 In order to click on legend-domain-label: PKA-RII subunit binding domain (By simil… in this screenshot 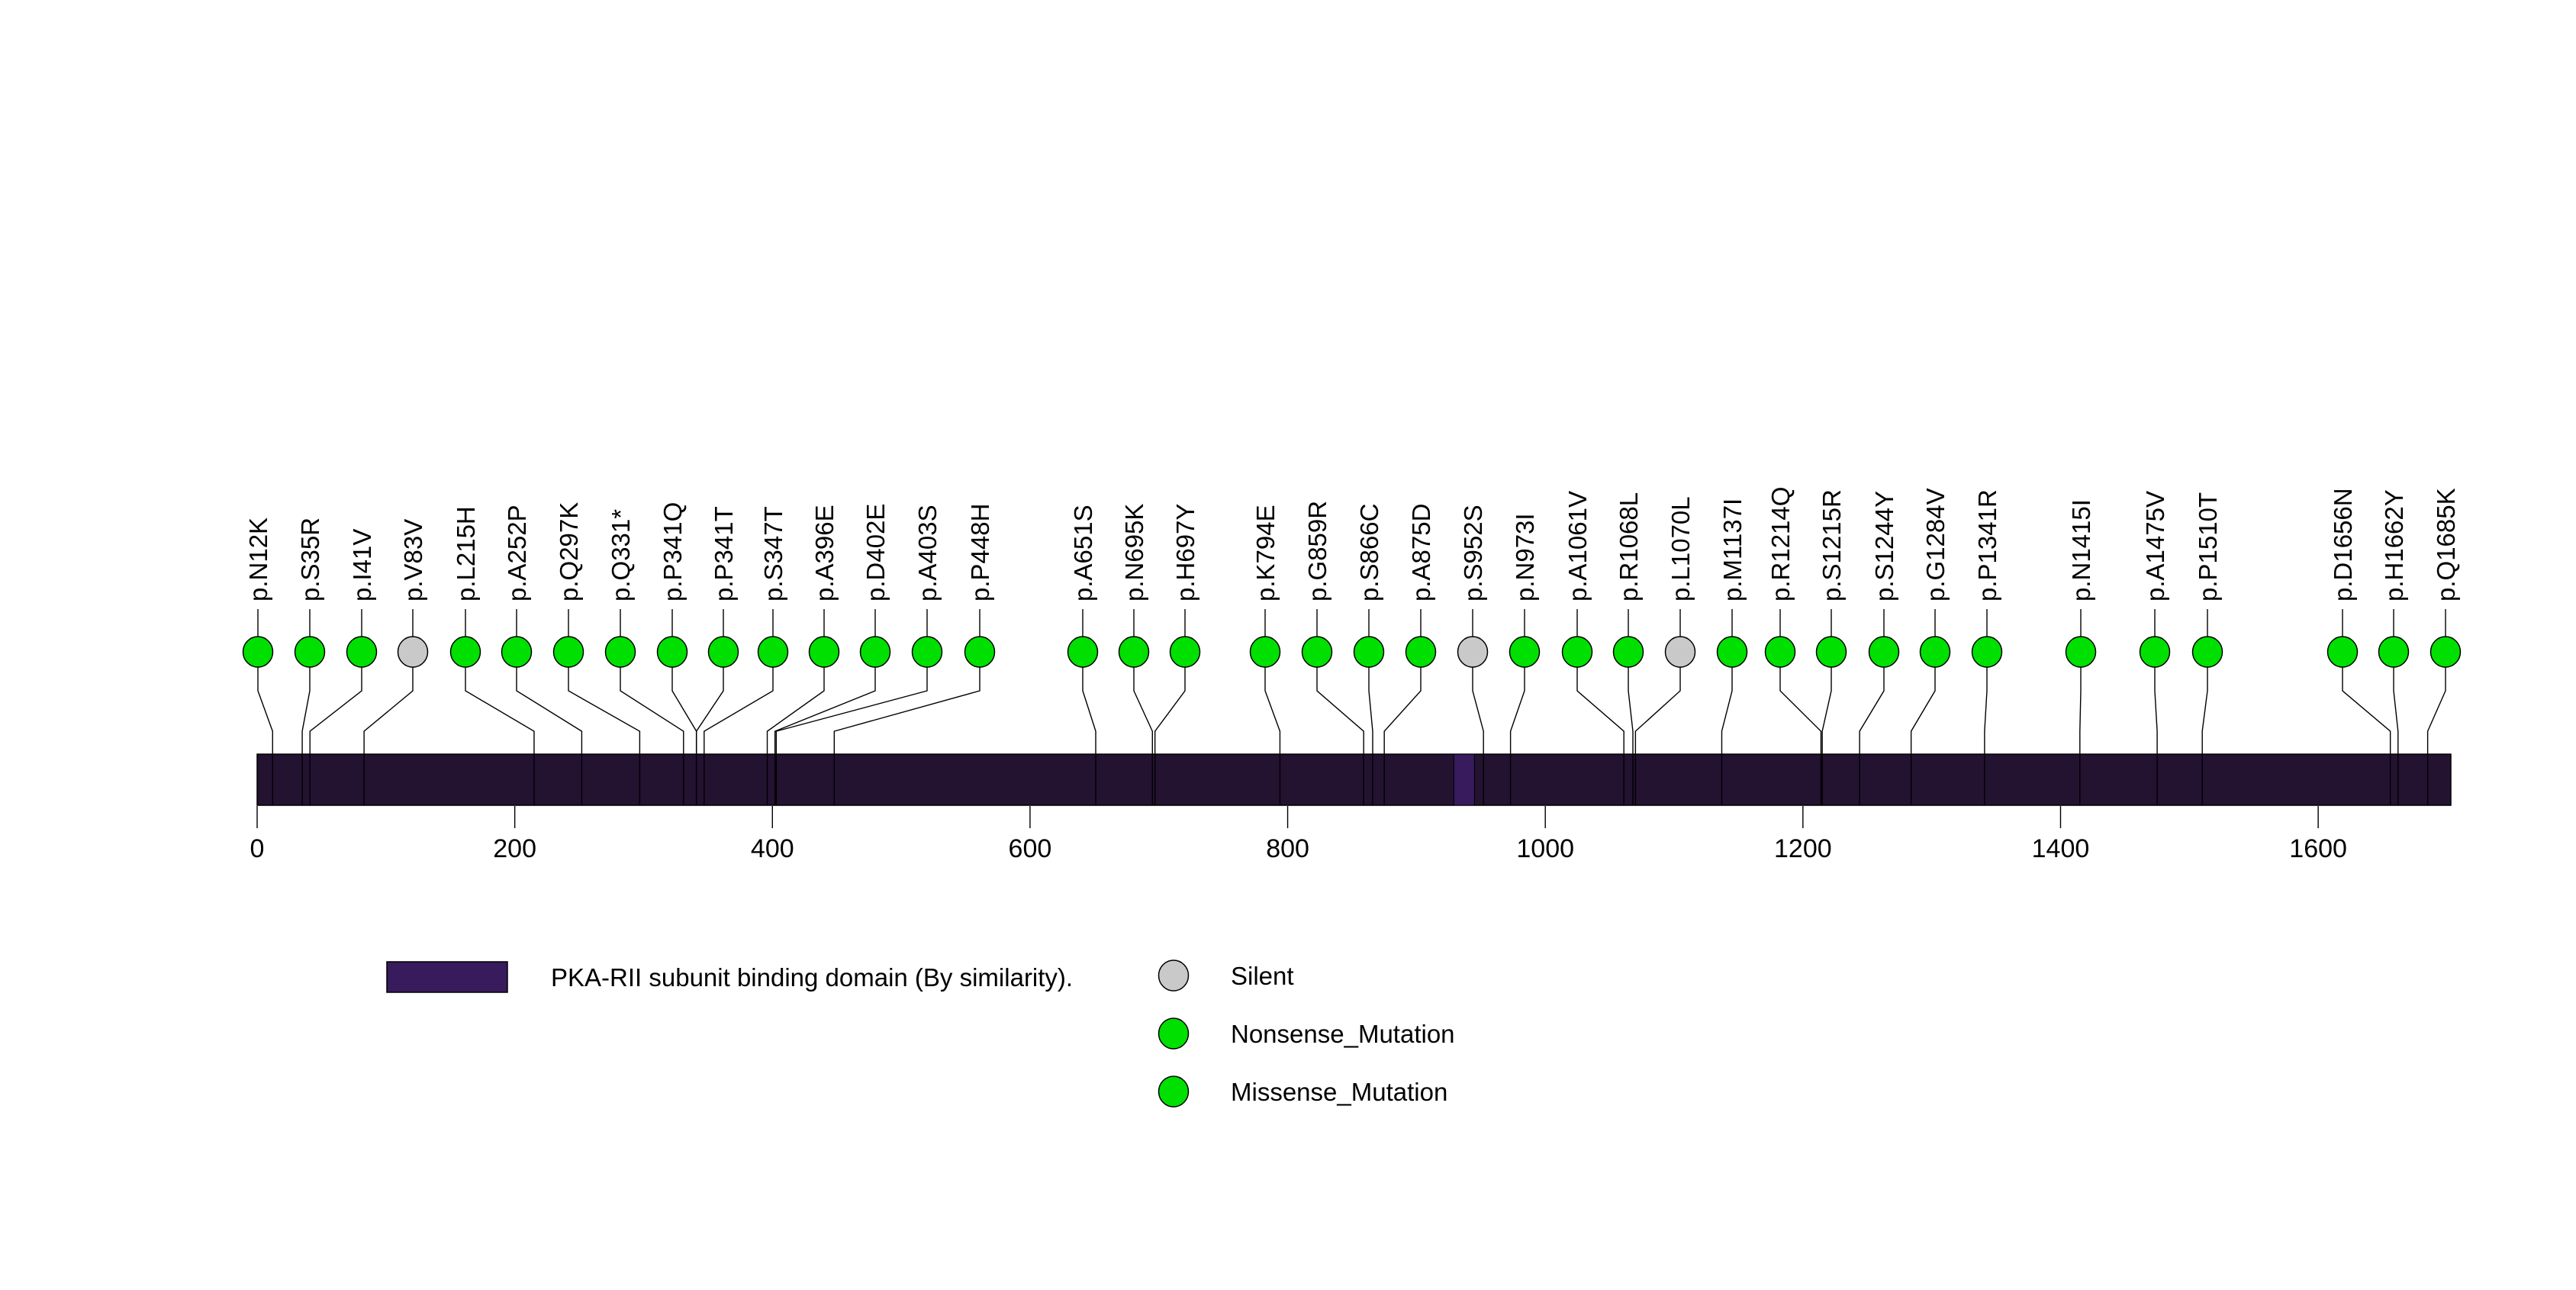, I will do `click(812, 978)`.